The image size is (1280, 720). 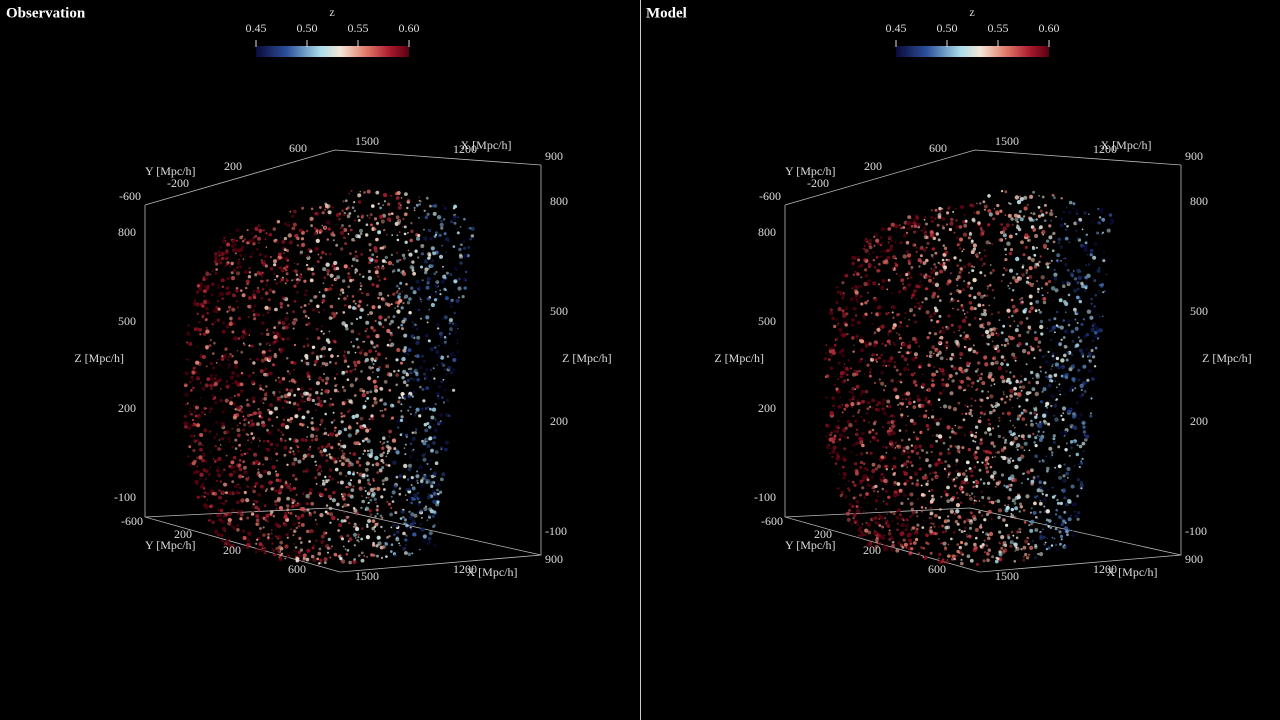 I want to click on axis-label: 800, so click(x=127, y=232).